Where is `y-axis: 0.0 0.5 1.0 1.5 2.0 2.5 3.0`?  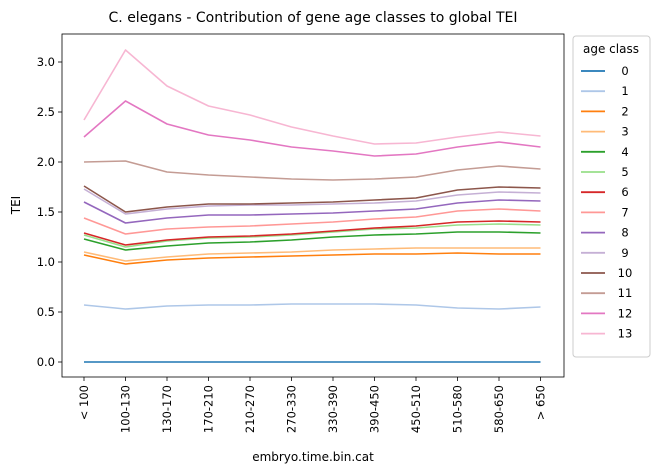 y-axis: 0.0 0.5 1.0 1.5 2.0 2.5 3.0 is located at coordinates (49, 212).